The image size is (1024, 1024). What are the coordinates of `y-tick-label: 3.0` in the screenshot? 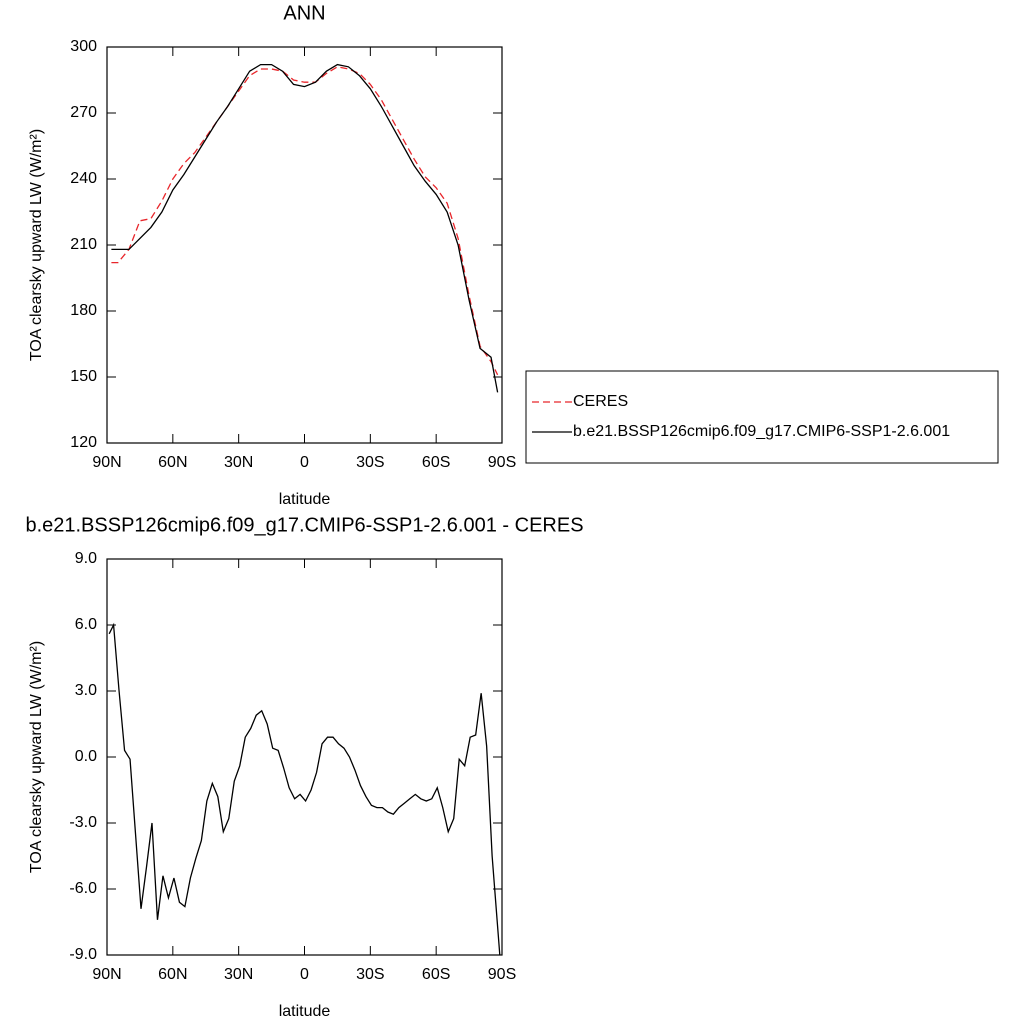 It's located at (86, 690).